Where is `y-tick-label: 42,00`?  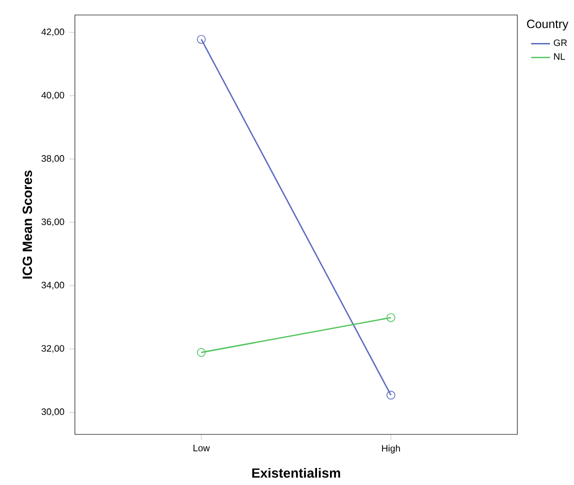 y-tick-label: 42,00 is located at coordinates (52, 32).